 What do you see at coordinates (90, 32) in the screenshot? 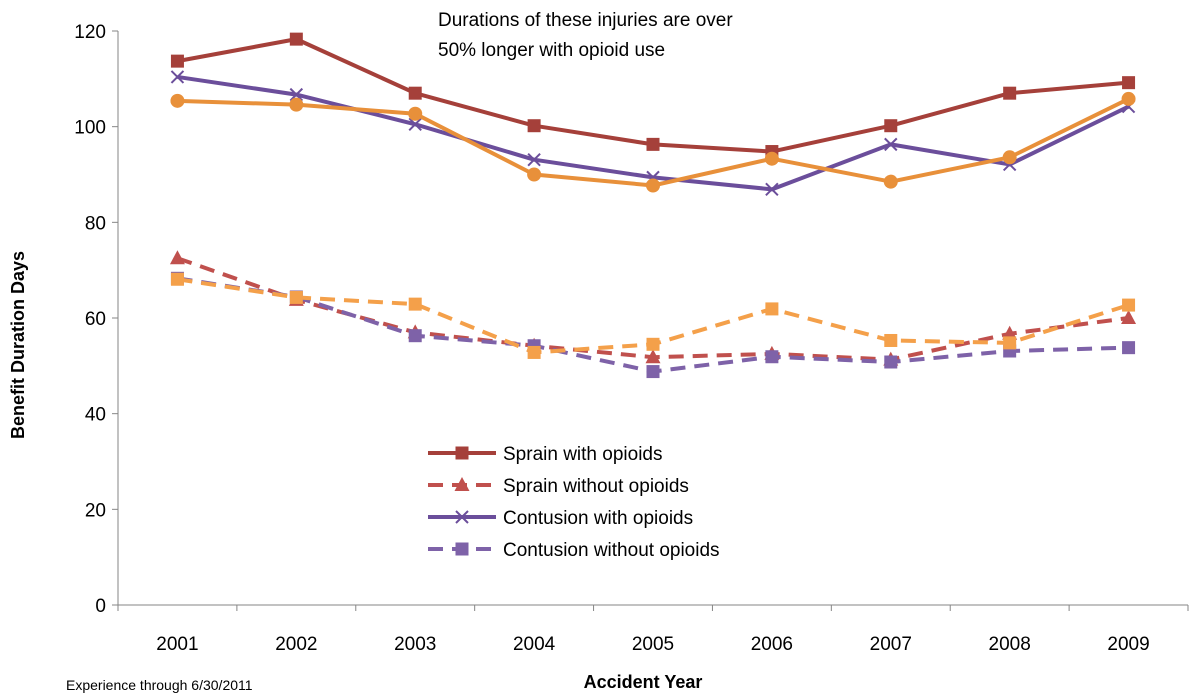
I see `y-tick-label: 120` at bounding box center [90, 32].